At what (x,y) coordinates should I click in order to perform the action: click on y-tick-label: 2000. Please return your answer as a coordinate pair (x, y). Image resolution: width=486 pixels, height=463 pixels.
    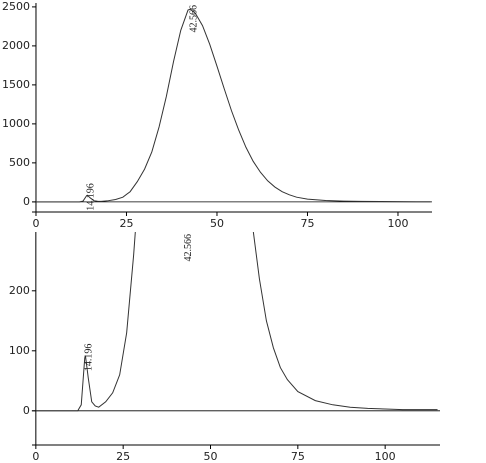
    Looking at the image, I should click on (16, 45).